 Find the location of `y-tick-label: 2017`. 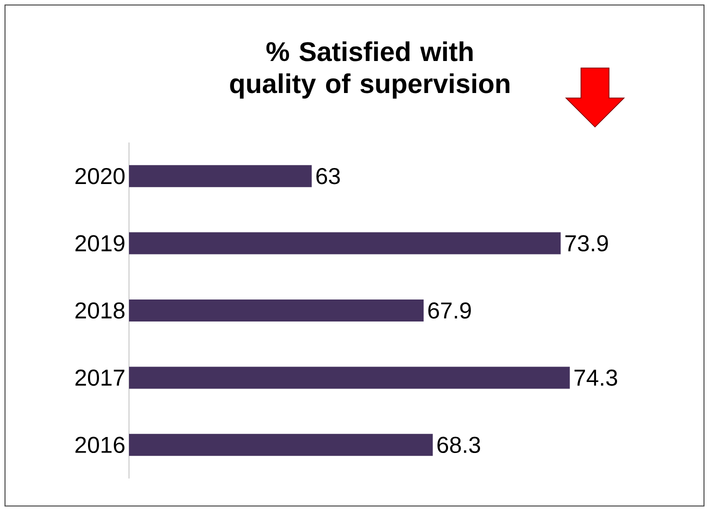

y-tick-label: 2017 is located at coordinates (99, 378).